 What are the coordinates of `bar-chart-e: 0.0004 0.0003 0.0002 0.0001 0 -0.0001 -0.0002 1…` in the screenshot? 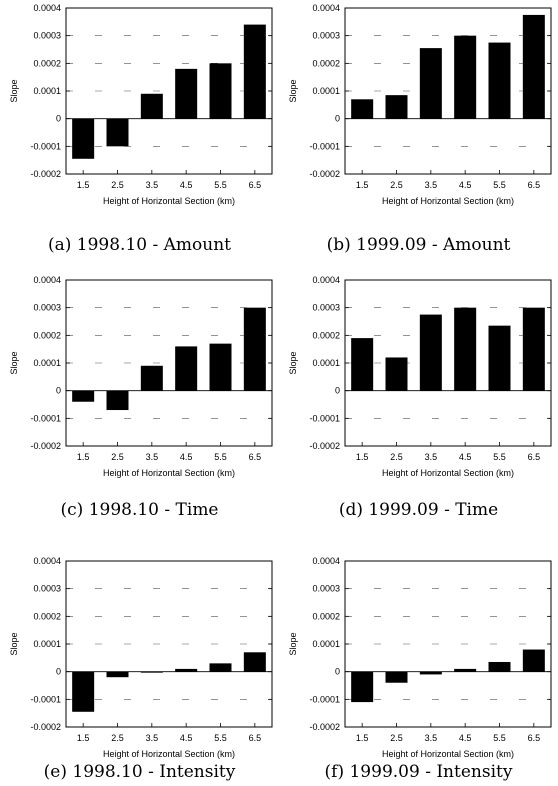 It's located at (141, 657).